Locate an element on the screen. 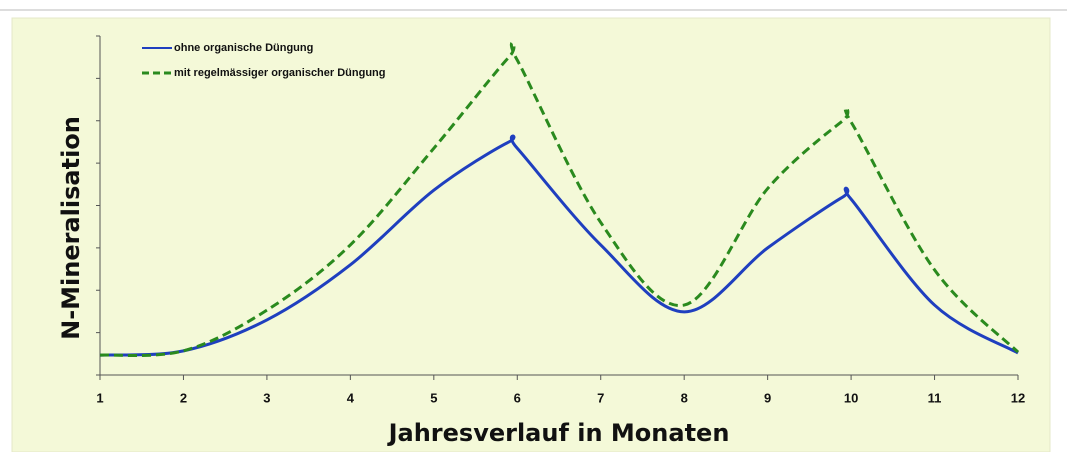  x-tick-label: 10 is located at coordinates (851, 397).